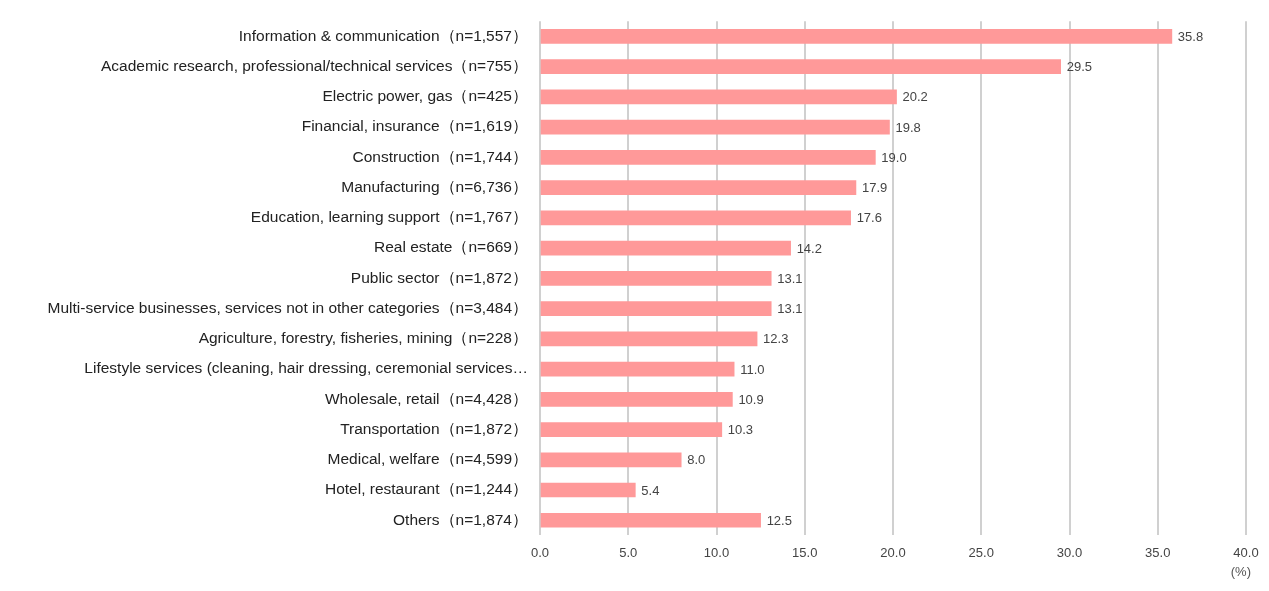 The width and height of the screenshot is (1269, 591). Describe the element at coordinates (1246, 552) in the screenshot. I see `x-tick-label: 40.0` at that location.